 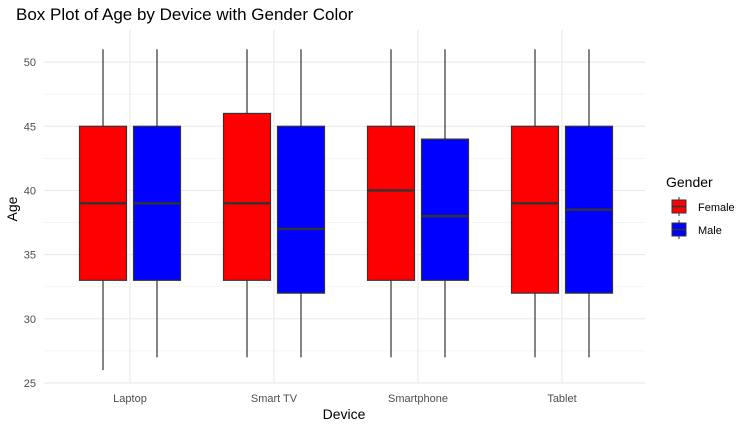 I want to click on box-male-laptop, so click(x=157, y=203).